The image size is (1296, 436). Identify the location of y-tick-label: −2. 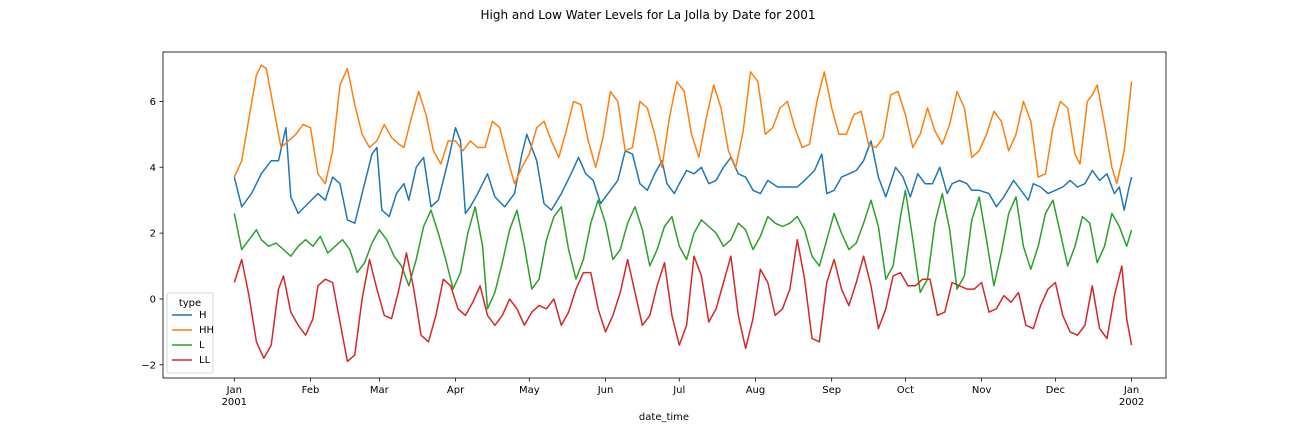
(148, 365).